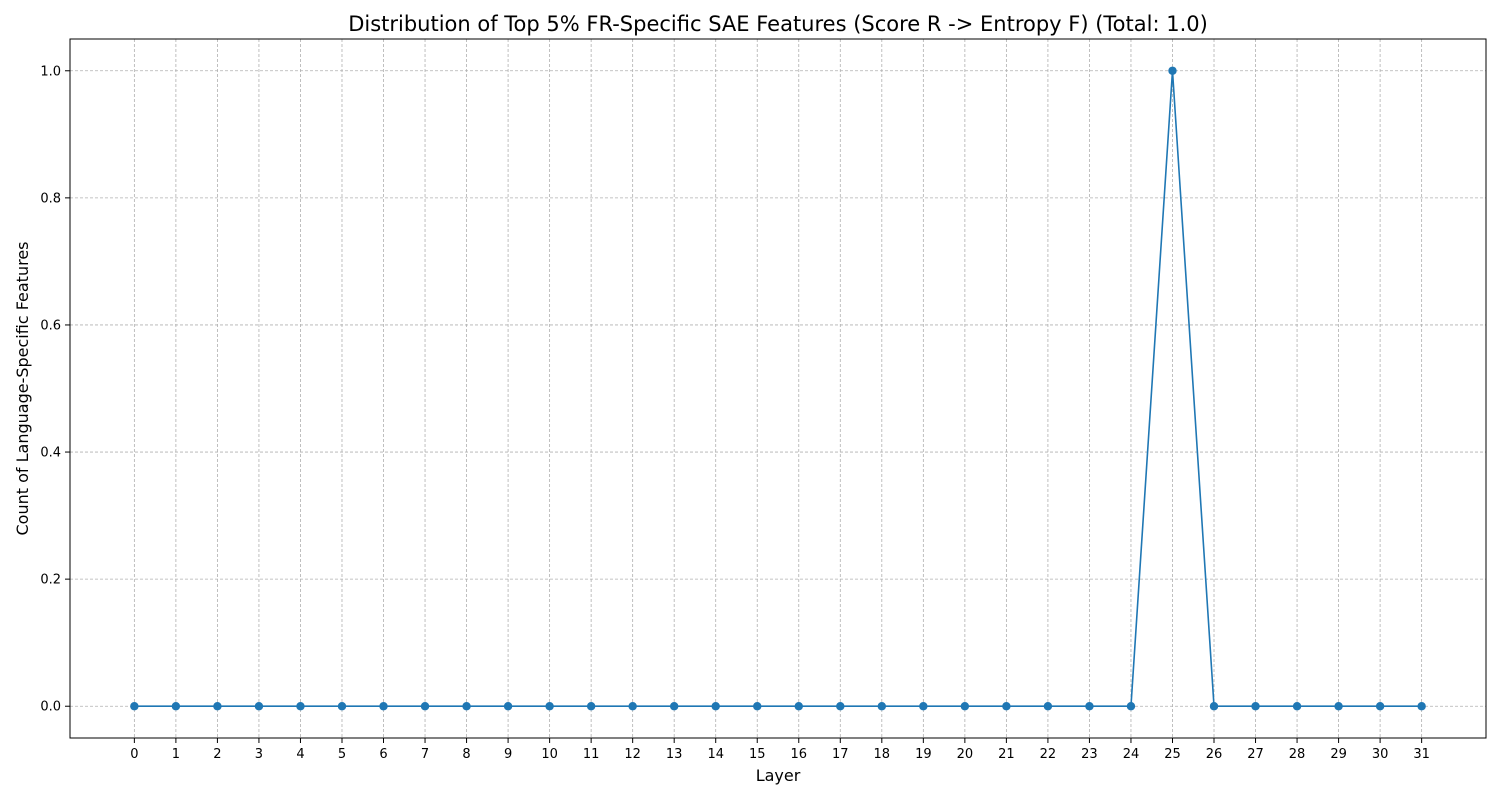  What do you see at coordinates (1338, 754) in the screenshot?
I see `x-tick-label: 29` at bounding box center [1338, 754].